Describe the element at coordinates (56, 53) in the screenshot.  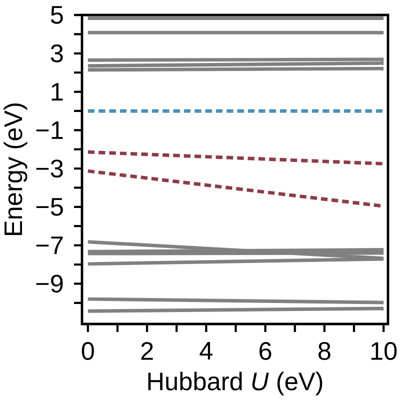
I see `y-tick-label: 3` at that location.